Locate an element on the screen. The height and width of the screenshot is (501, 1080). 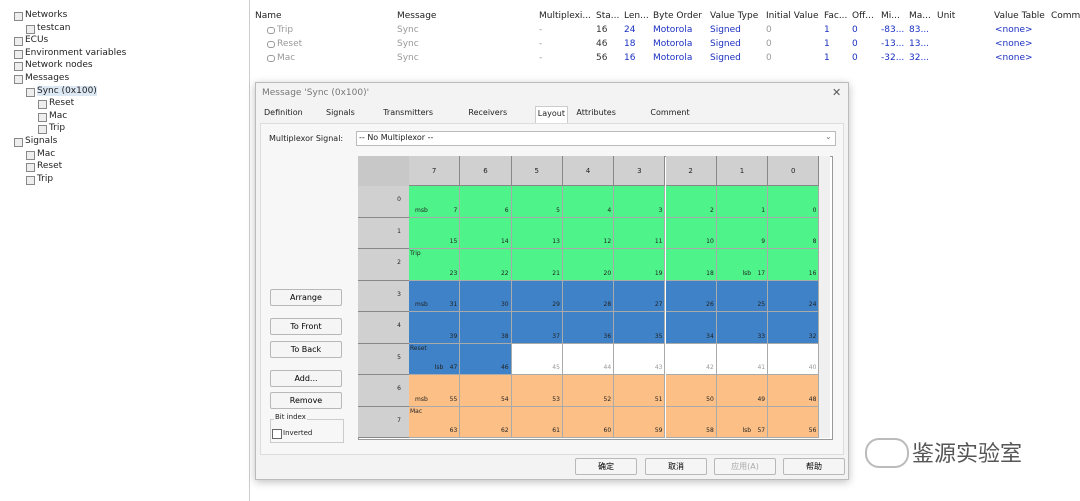
table-cell: 1 is located at coordinates (827, 58).